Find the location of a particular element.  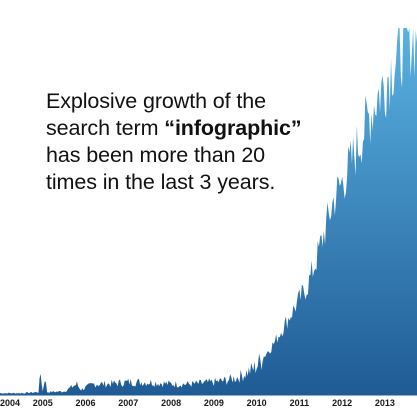

headline-close-quote: ” is located at coordinates (296, 128).